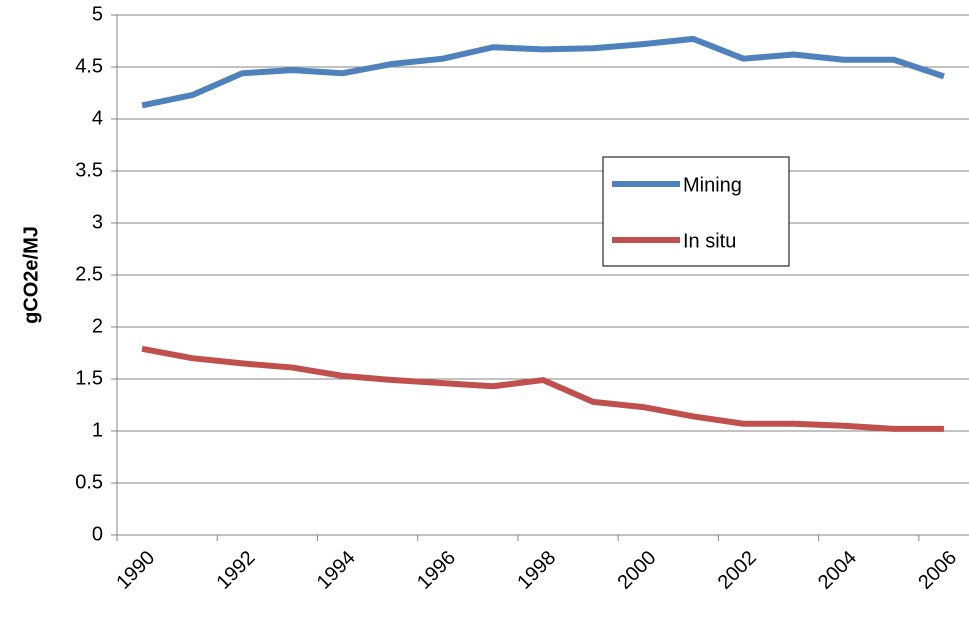  What do you see at coordinates (31, 275) in the screenshot?
I see `y-axis-label: gCO2e/MJ` at bounding box center [31, 275].